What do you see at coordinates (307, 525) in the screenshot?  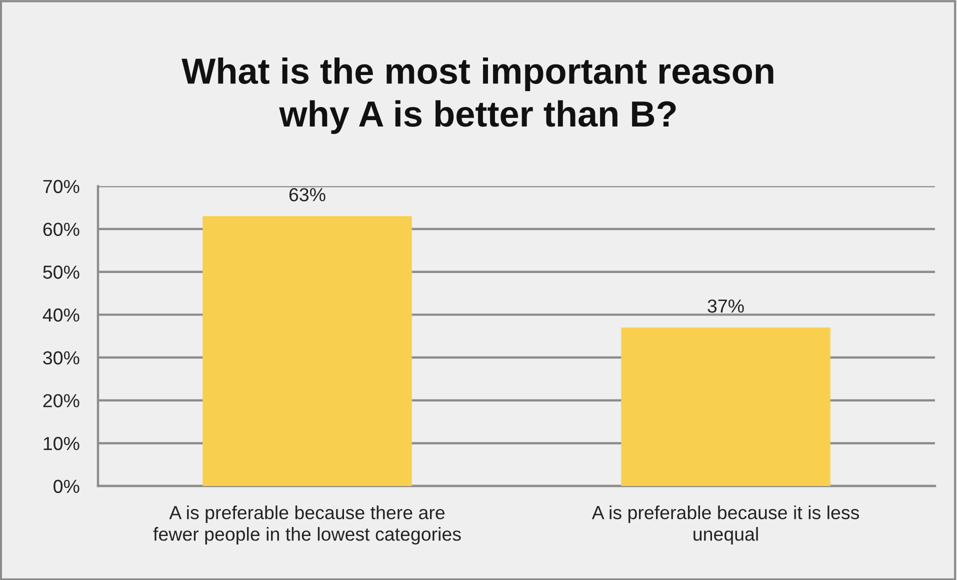 I see `x-tick-label: A is preferable because there are fewer people in the lowest categories` at bounding box center [307, 525].